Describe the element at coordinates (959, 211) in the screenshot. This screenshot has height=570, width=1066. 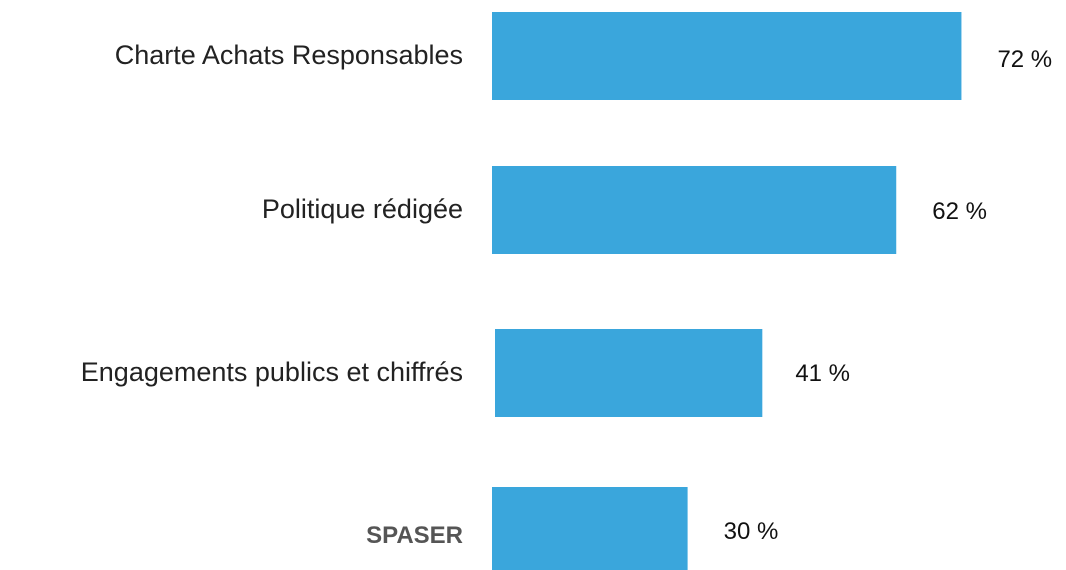
I see `value-label: 62 %` at that location.